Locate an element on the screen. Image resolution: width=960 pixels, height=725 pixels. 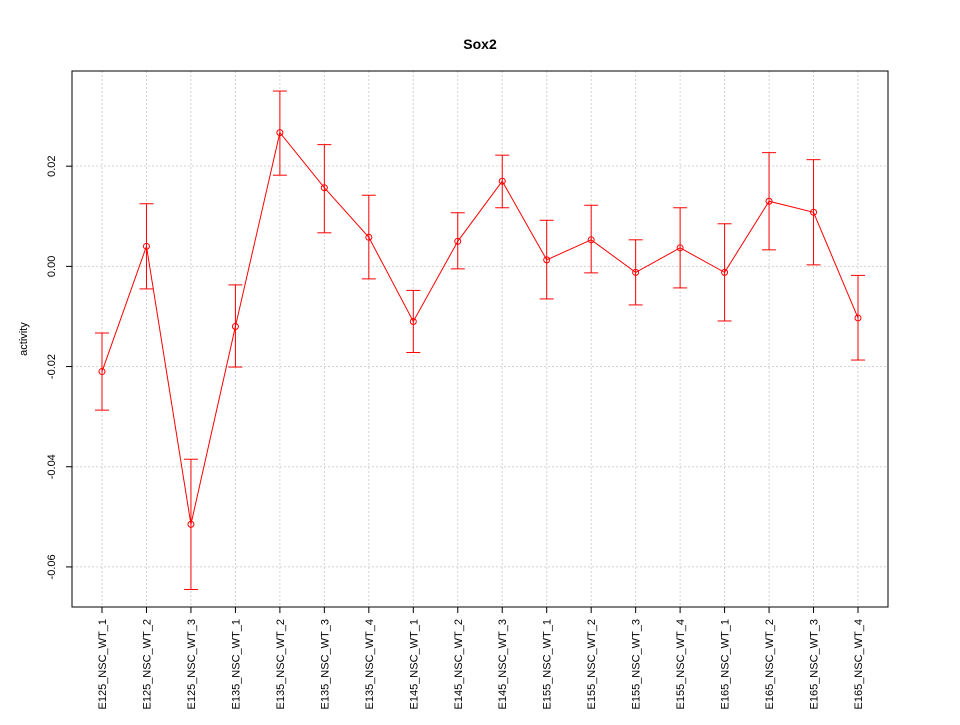
y-axis-label: activity is located at coordinates (24, 339).